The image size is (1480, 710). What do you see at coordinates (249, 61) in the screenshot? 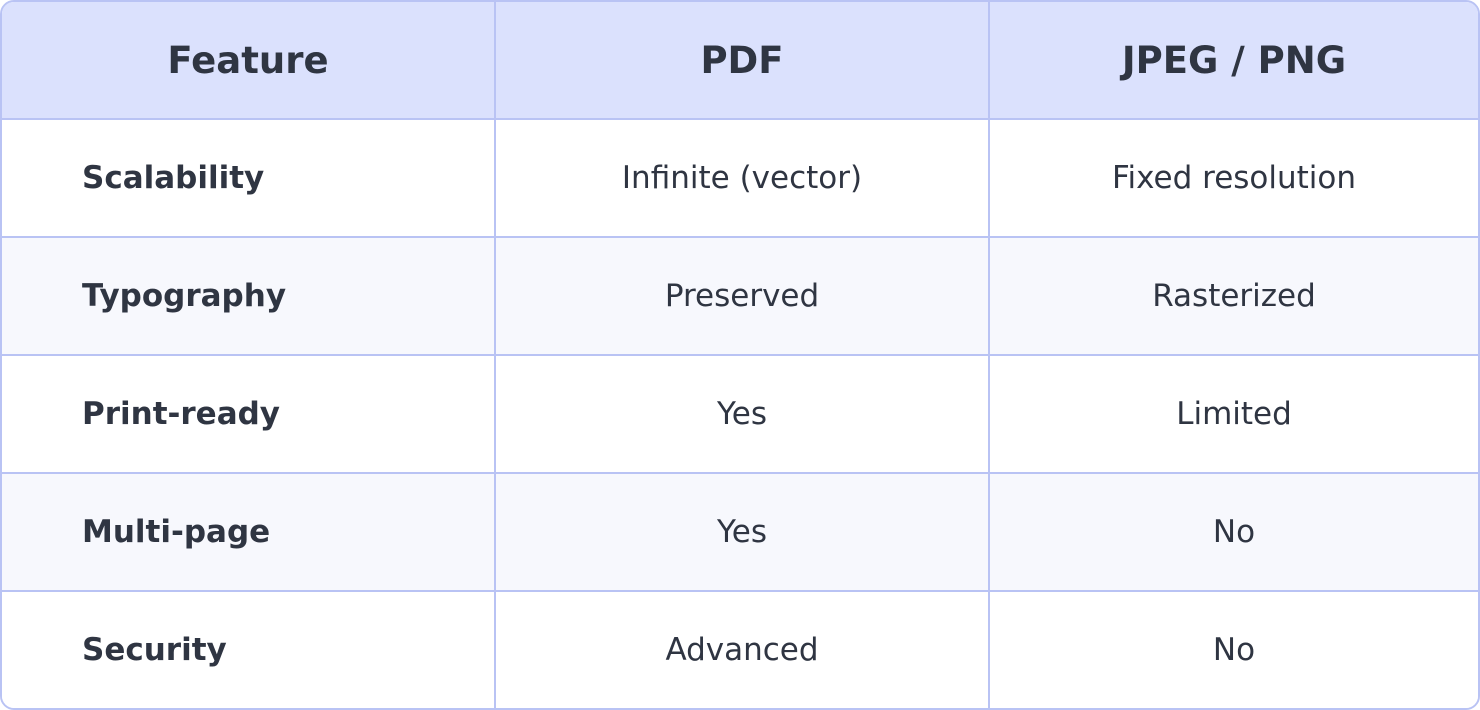
I see `header-cell: Feature` at bounding box center [249, 61].